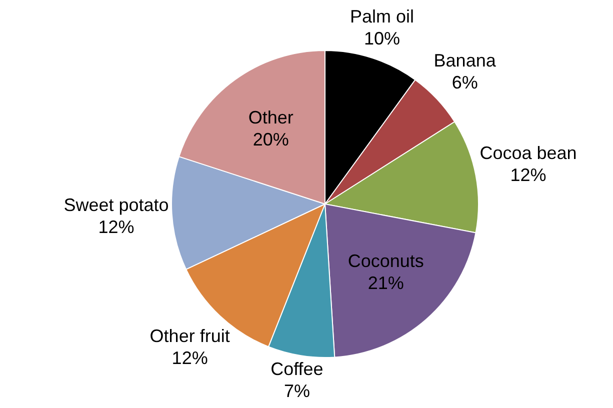 Image resolution: width=613 pixels, height=408 pixels. What do you see at coordinates (386, 283) in the screenshot?
I see `data-label: 21%` at bounding box center [386, 283].